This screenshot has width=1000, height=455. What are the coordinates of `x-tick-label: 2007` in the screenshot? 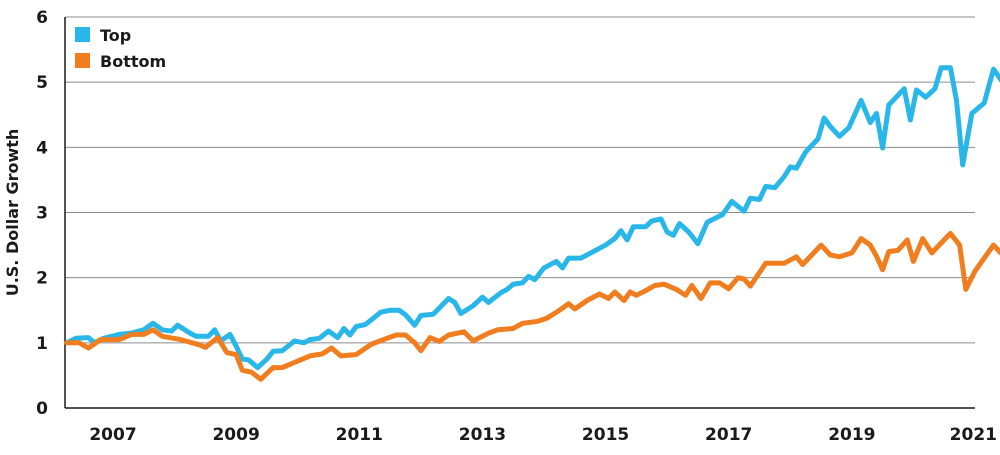 It's located at (112, 435).